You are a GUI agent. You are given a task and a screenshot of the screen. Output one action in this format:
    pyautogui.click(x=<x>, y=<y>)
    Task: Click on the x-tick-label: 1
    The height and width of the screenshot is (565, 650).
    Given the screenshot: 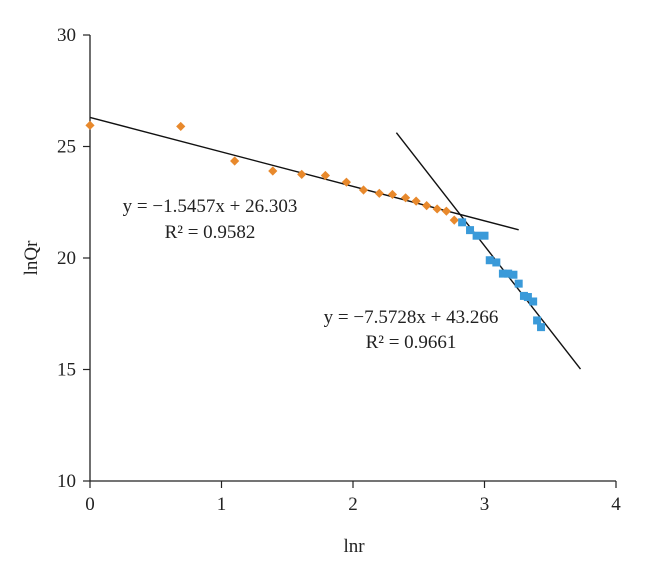 What is the action you would take?
    pyautogui.click(x=222, y=504)
    